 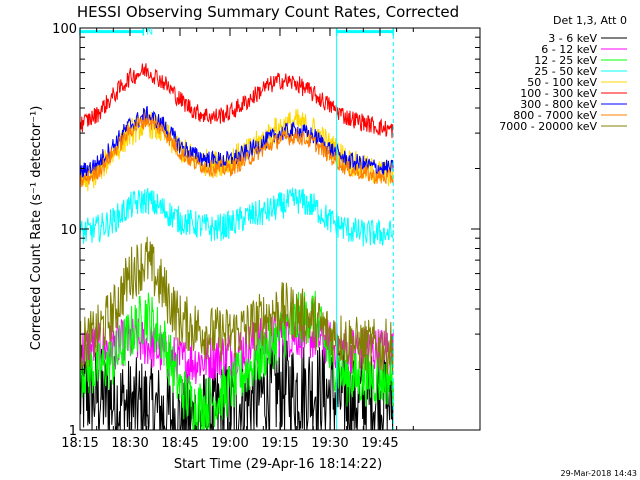 What do you see at coordinates (229, 443) in the screenshot?
I see `x-tick-label: 19:00` at bounding box center [229, 443].